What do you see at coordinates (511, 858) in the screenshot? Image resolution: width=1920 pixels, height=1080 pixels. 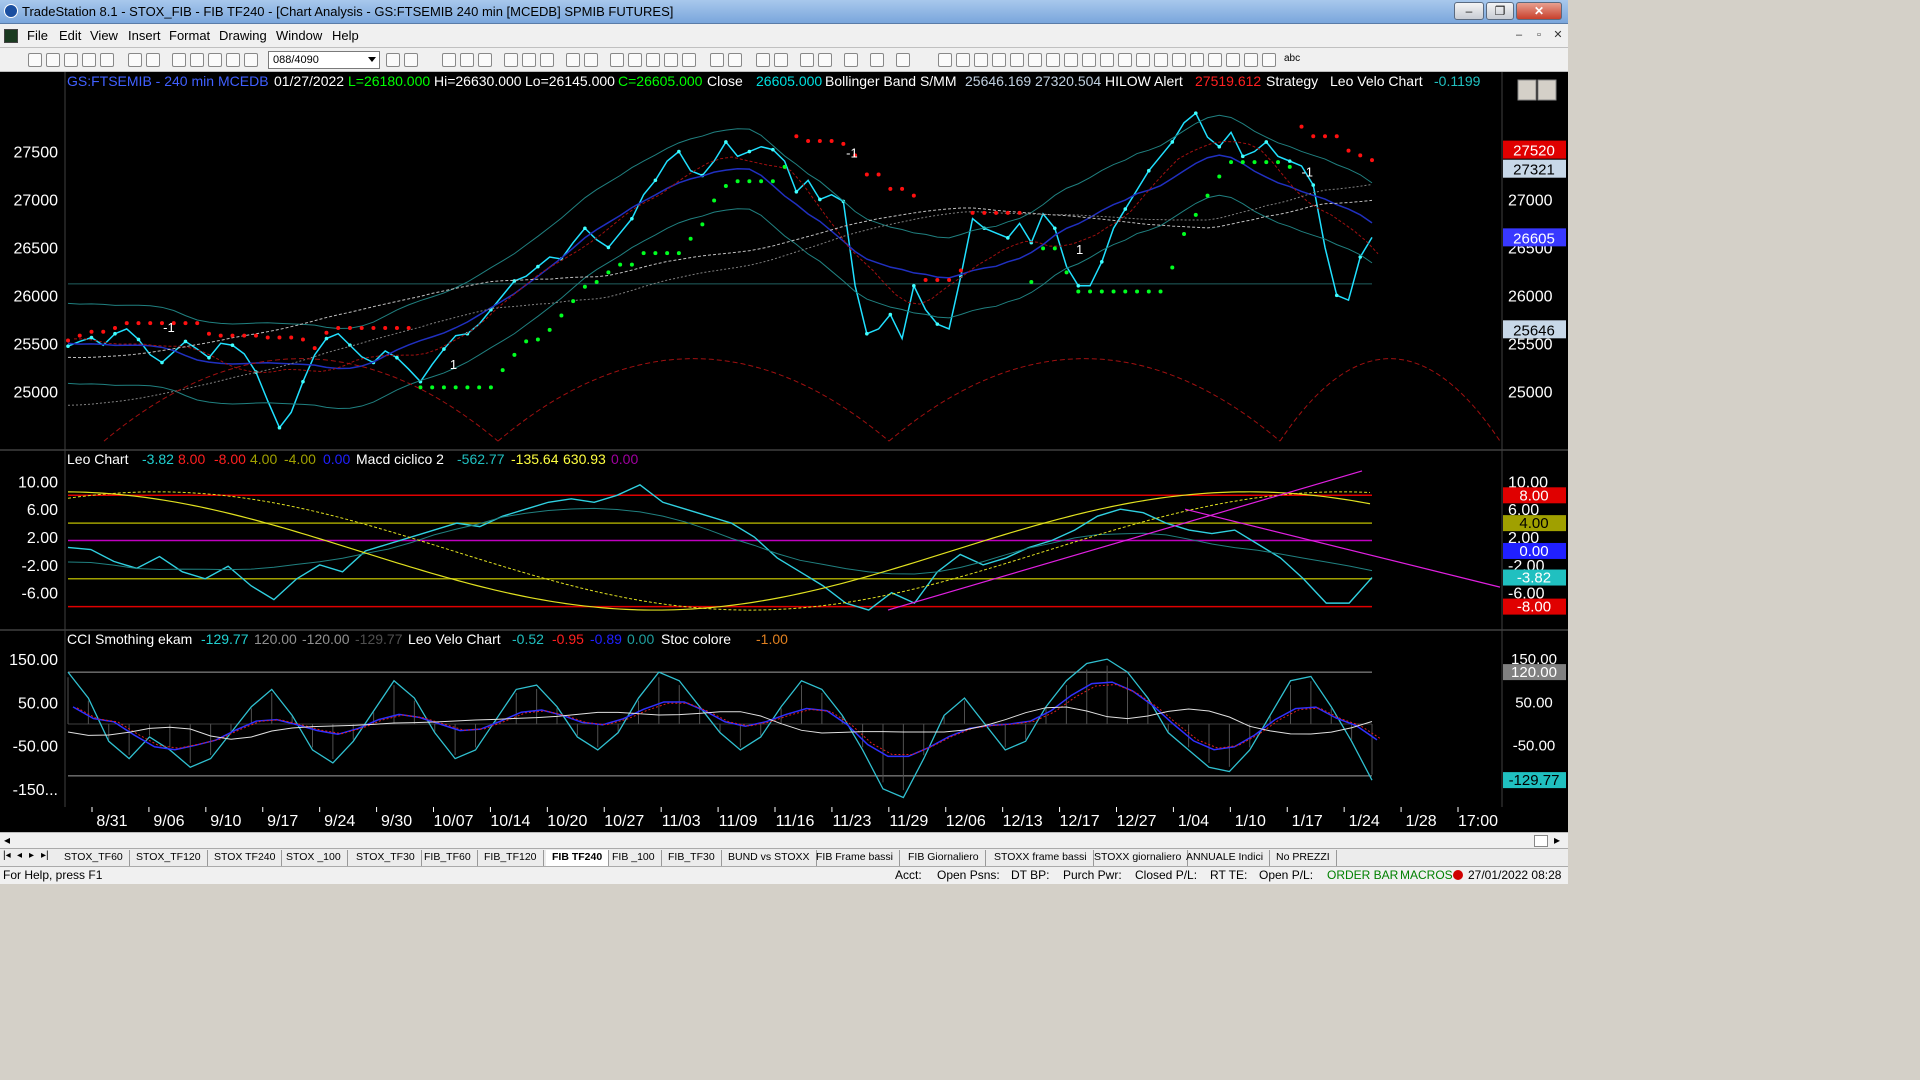 I see `tab-fib-tf120: FIB_TF120` at bounding box center [511, 858].